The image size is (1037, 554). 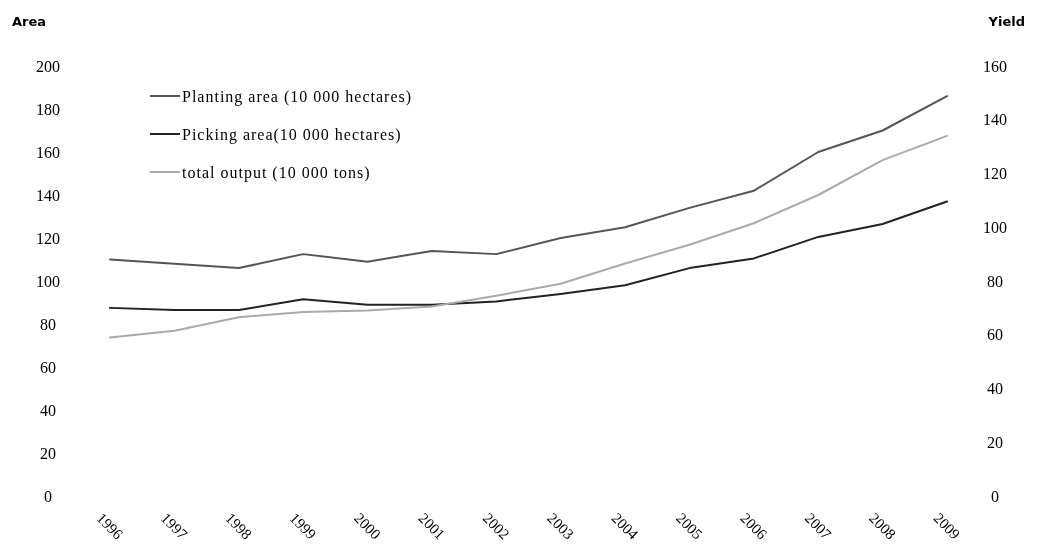 What do you see at coordinates (818, 526) in the screenshot?
I see `x-tick-label: 2007` at bounding box center [818, 526].